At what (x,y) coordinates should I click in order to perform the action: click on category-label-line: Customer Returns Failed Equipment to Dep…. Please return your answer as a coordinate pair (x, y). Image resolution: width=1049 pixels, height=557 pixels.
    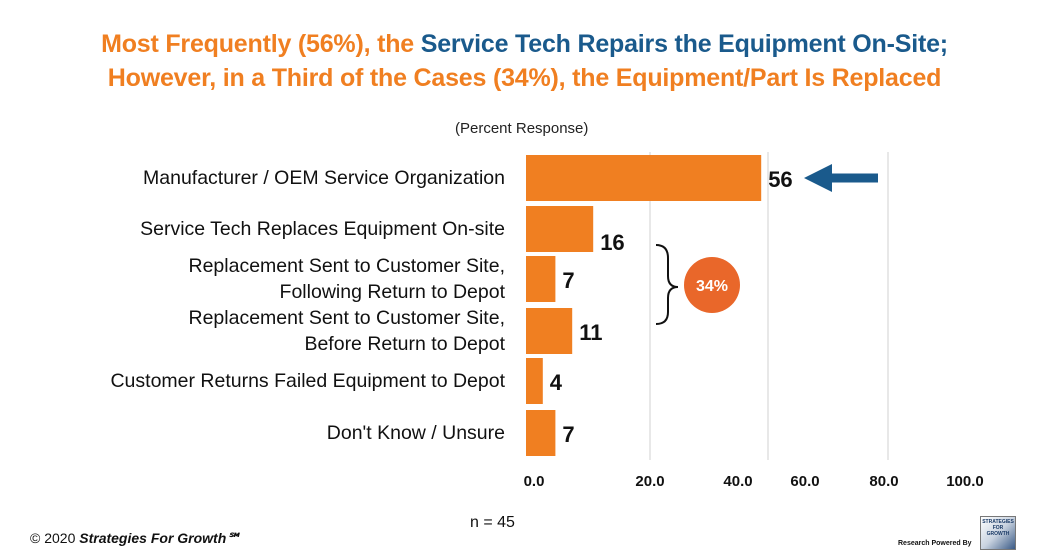
    Looking at the image, I should click on (307, 381).